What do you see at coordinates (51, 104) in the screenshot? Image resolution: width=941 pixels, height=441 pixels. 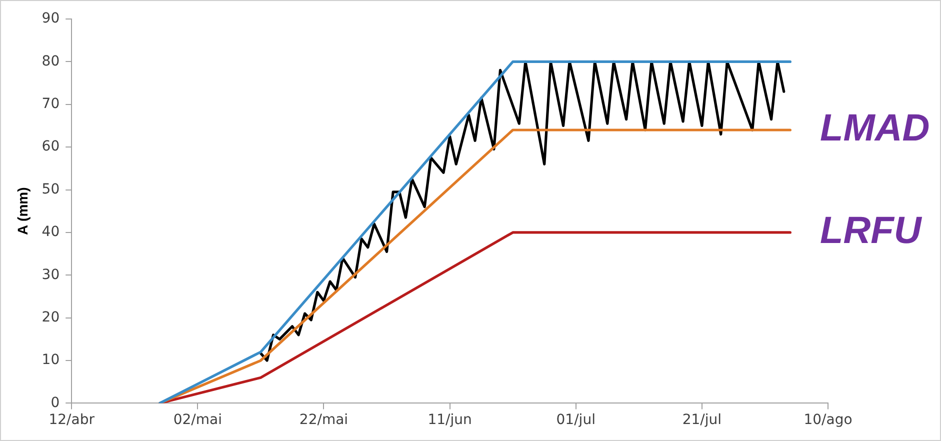 I see `y-tick-label: 70` at bounding box center [51, 104].